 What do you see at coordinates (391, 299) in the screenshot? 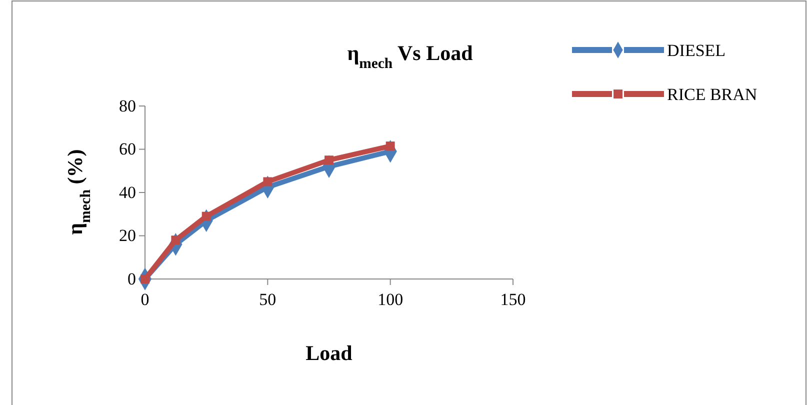
I see `x-tick-label: 100` at bounding box center [391, 299].